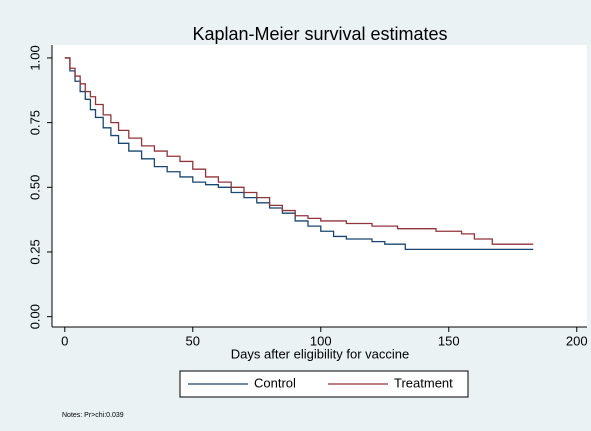 This screenshot has height=431, width=591. What do you see at coordinates (34, 122) in the screenshot?
I see `y-tick-label: 0.75` at bounding box center [34, 122].